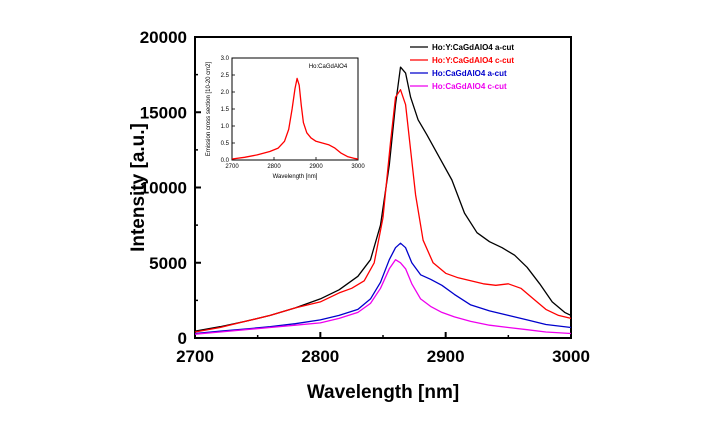  What do you see at coordinates (225, 127) in the screenshot?
I see `inset-y-tick-label: 1.0` at bounding box center [225, 127].